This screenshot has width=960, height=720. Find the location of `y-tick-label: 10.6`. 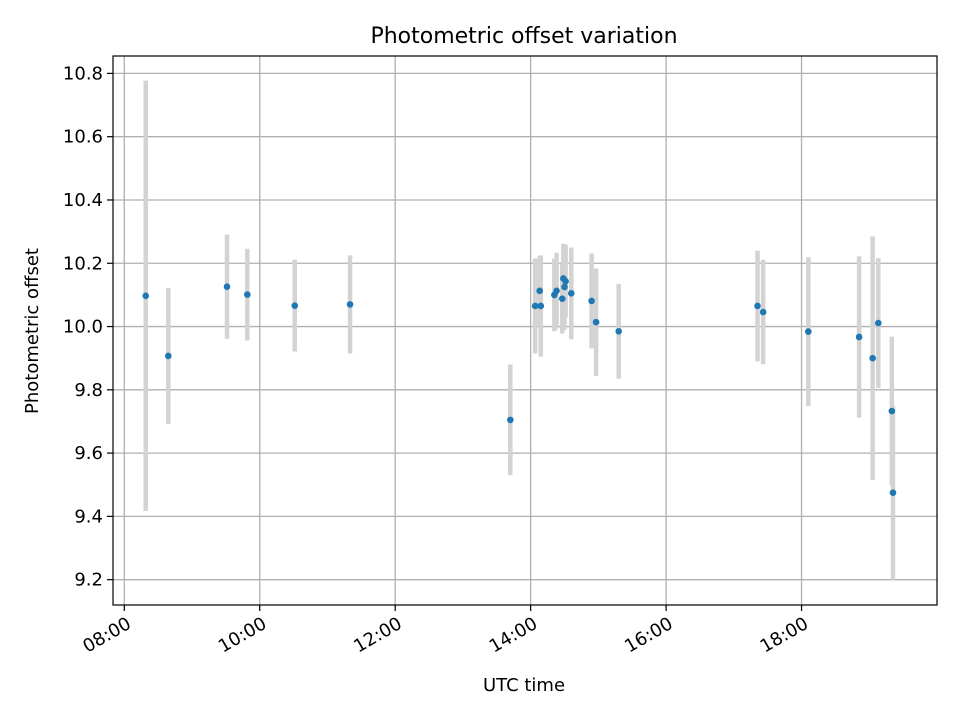

y-tick-label: 10.6 is located at coordinates (83, 137).